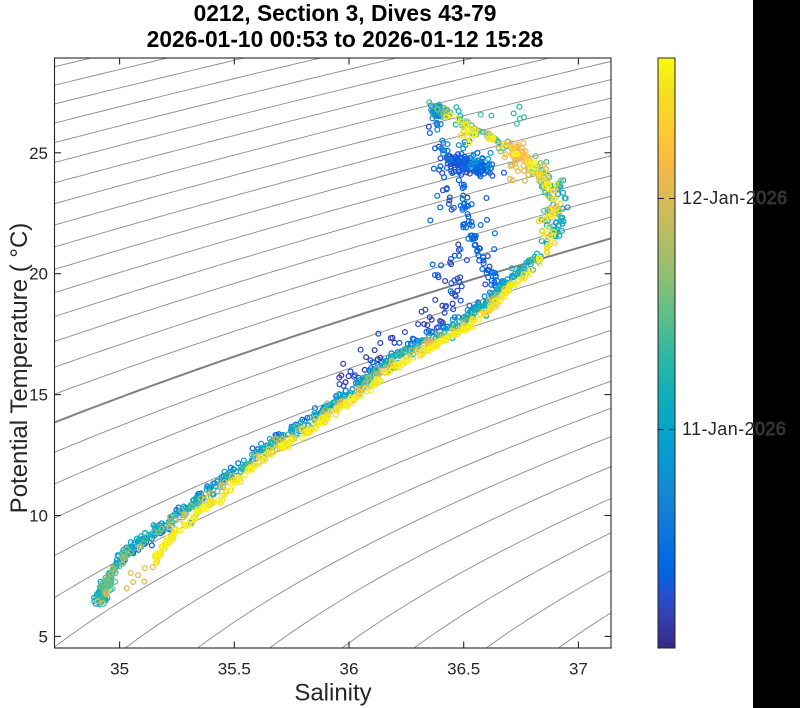  What do you see at coordinates (19, 368) in the screenshot?
I see `svg-text: Potential Temperature ( °C)` at bounding box center [19, 368].